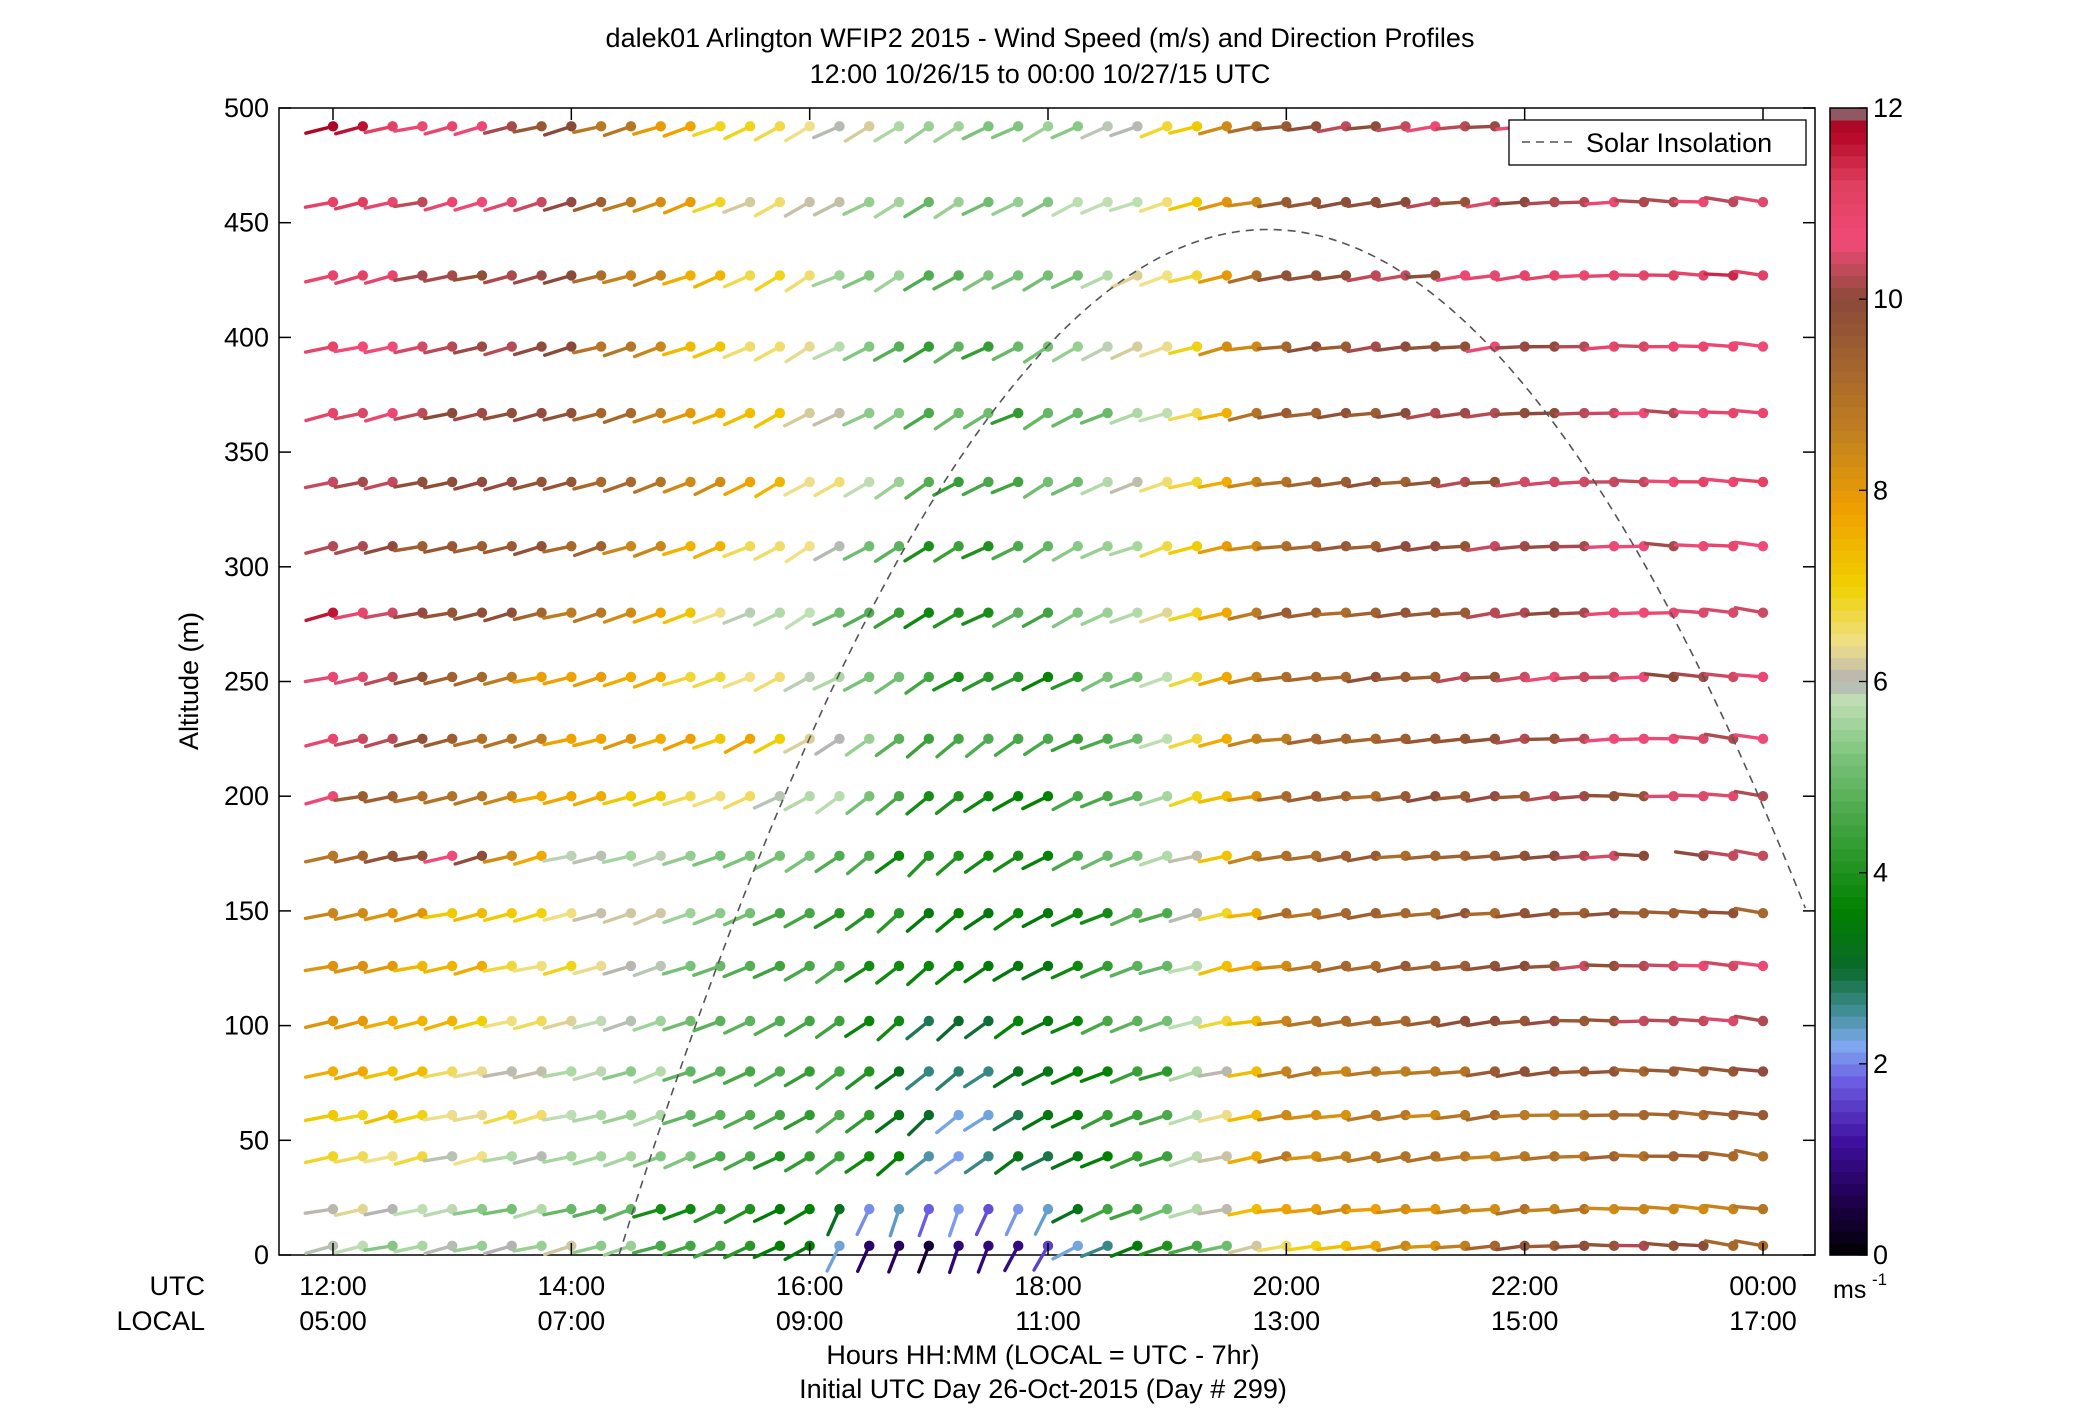 The height and width of the screenshot is (1425, 2098). What do you see at coordinates (1763, 1286) in the screenshot?
I see `x-tick-label-utc: 00:00` at bounding box center [1763, 1286].